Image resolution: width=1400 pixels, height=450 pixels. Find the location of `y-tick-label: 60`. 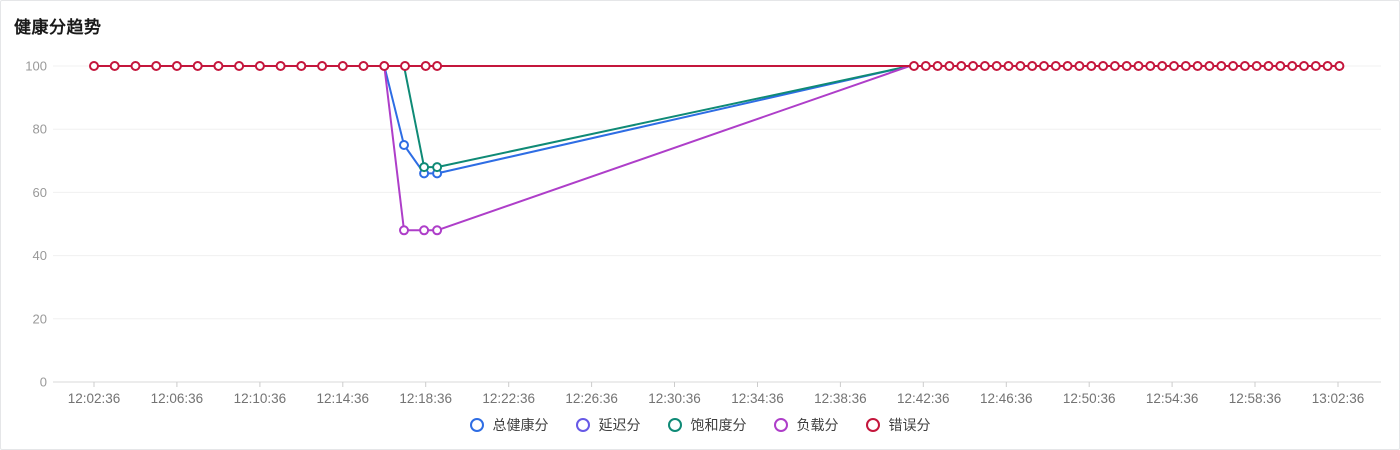

y-tick-label: 60 is located at coordinates (40, 192).